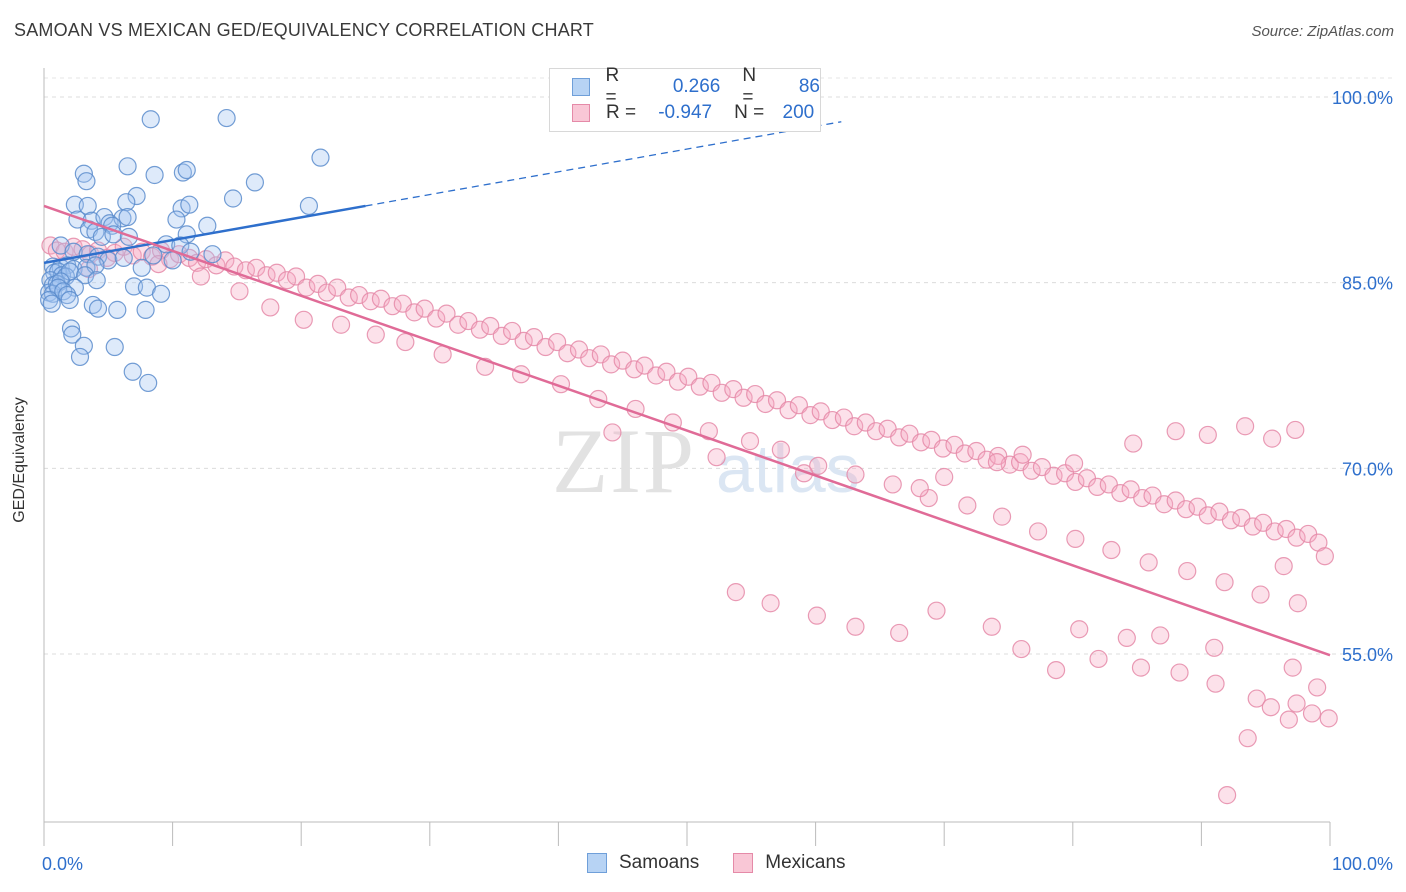 Image resolution: width=1406 pixels, height=892 pixels. I want to click on samoans-trend-extension, so click(603, 164).